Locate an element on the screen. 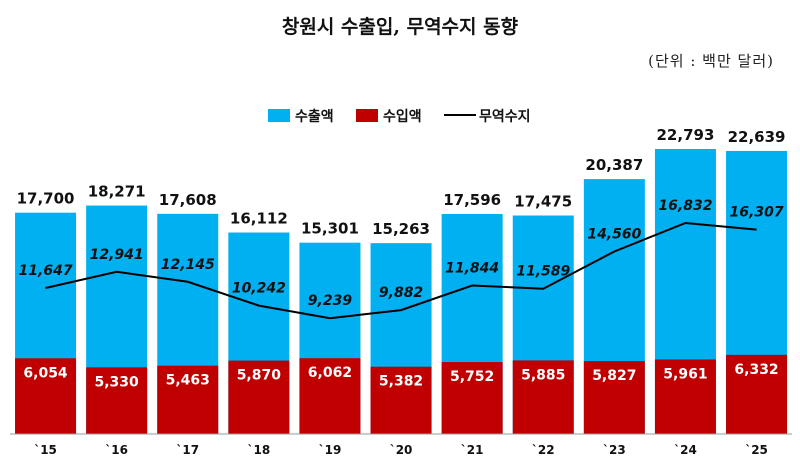 This screenshot has height=470, width=800. x-tick-label: `19 is located at coordinates (330, 450).